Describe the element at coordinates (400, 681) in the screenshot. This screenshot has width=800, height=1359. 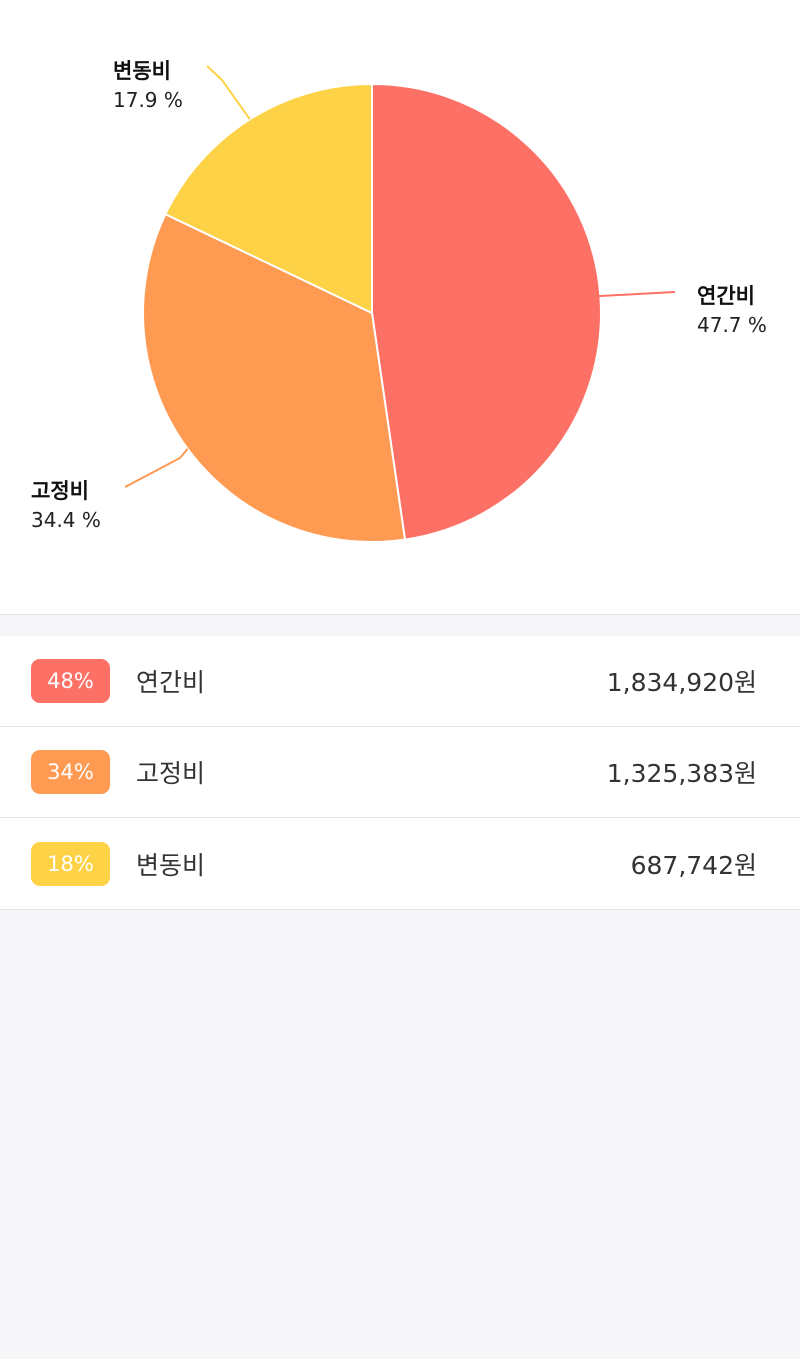
I see `breakdown-row-annual: 48% 연간비 1,834,920원` at that location.